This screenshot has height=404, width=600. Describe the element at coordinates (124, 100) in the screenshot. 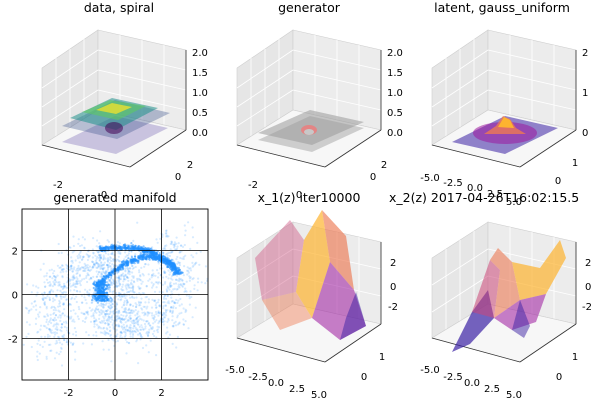

I see `panel-data-spiral: data, spiral` at that location.